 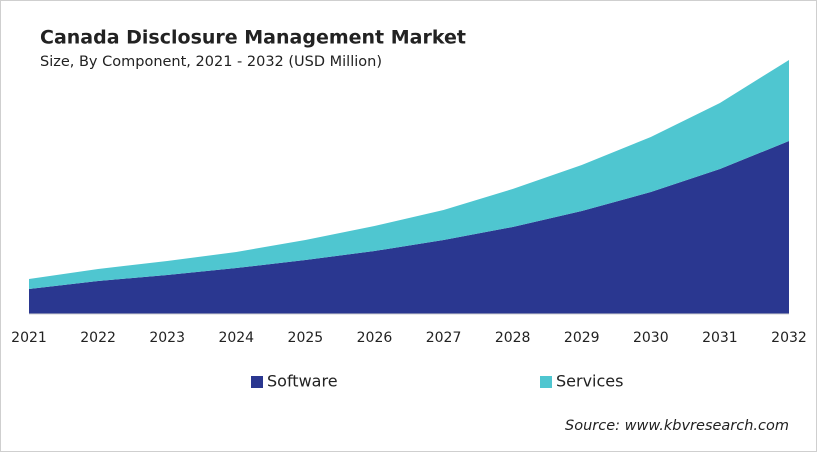 What do you see at coordinates (789, 338) in the screenshot?
I see `x-tick-label: 2032` at bounding box center [789, 338].